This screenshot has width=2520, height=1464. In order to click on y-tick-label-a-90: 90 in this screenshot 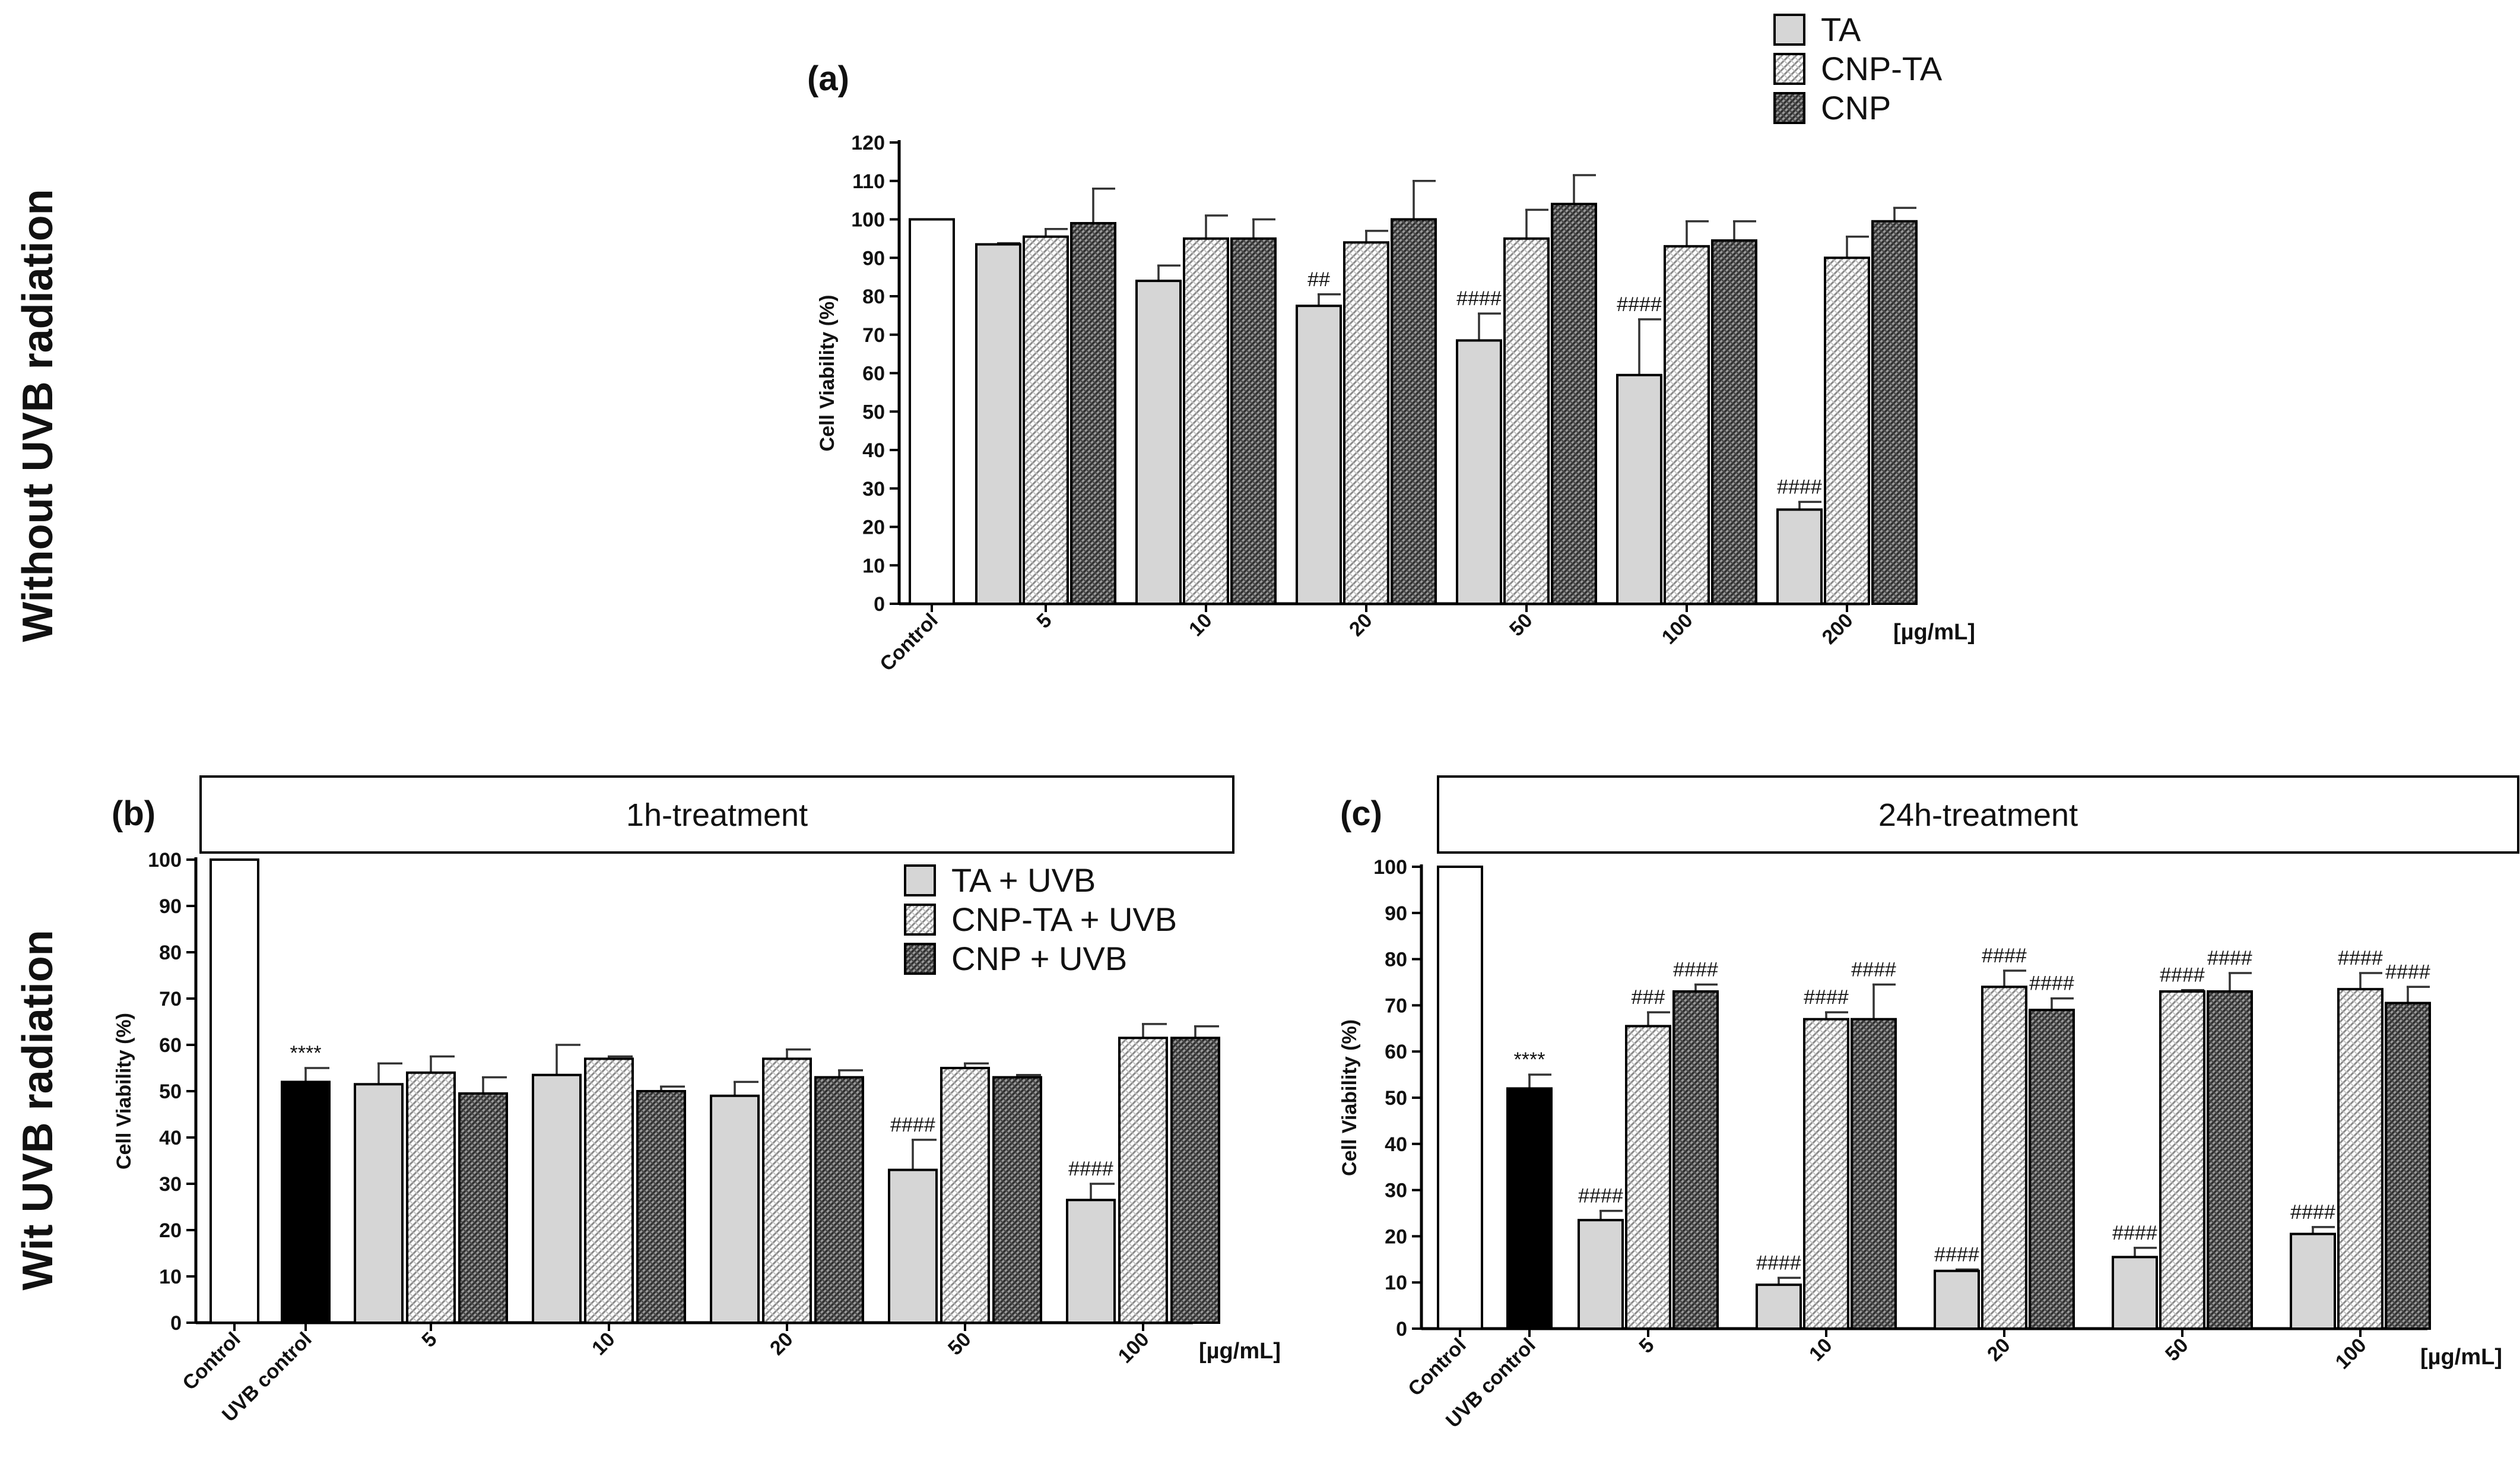, I will do `click(874, 258)`.